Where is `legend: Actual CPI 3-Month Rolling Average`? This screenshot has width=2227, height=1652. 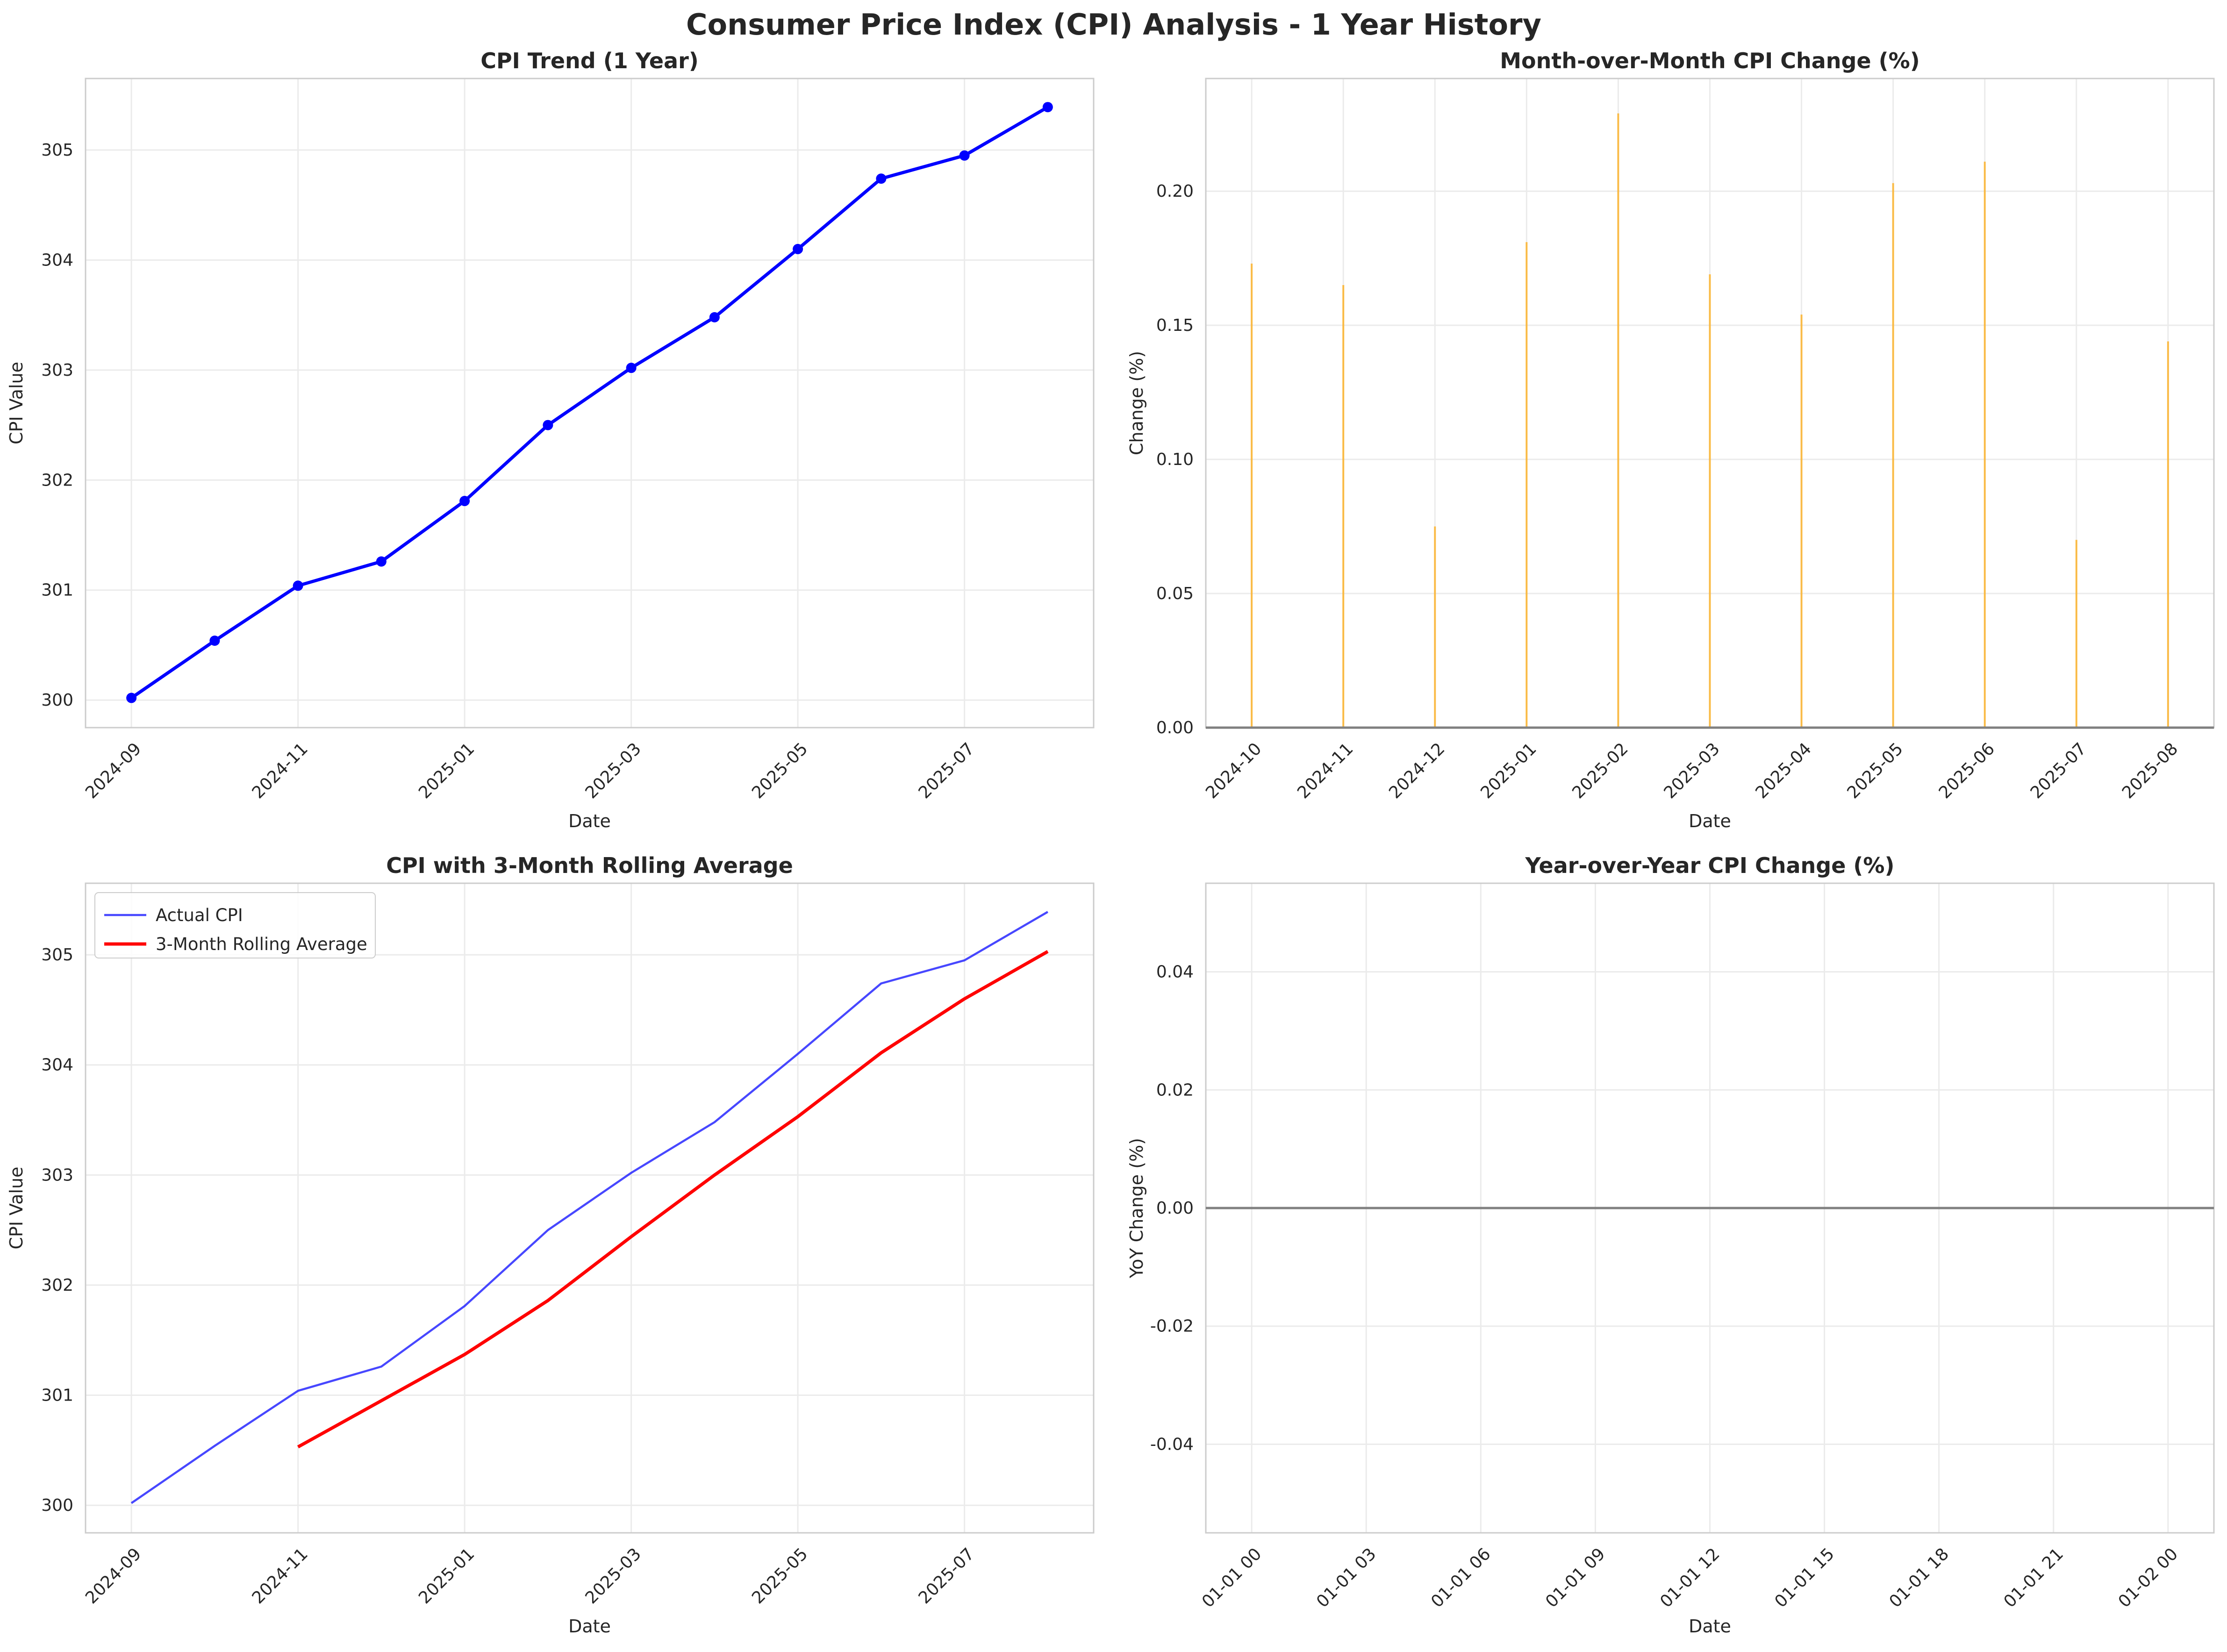
legend: Actual CPI 3-Month Rolling Average is located at coordinates (235, 925).